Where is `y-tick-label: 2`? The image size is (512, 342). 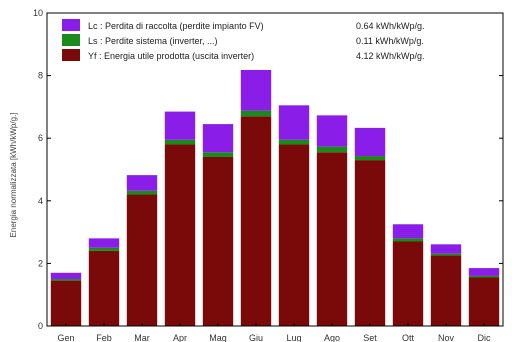
y-tick-label: 2 is located at coordinates (40, 263).